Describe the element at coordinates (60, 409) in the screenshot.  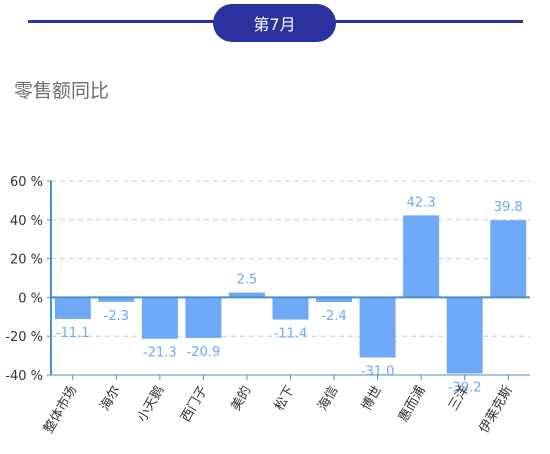
I see `x-tick-label: 整体市场` at that location.